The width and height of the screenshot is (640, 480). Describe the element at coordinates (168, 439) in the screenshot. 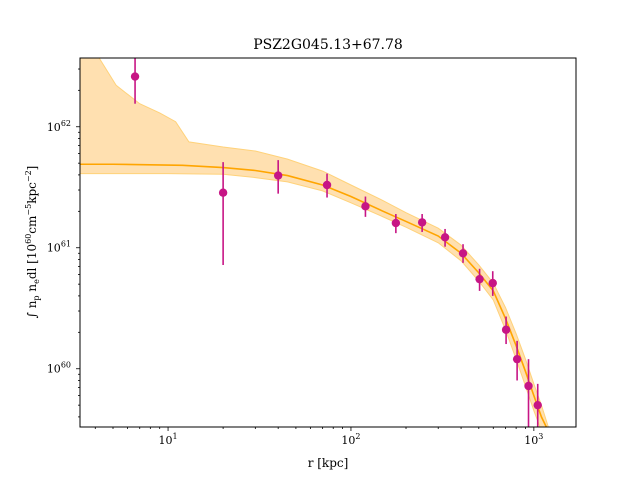

I see `x-tick-label-1: 10¹` at that location.